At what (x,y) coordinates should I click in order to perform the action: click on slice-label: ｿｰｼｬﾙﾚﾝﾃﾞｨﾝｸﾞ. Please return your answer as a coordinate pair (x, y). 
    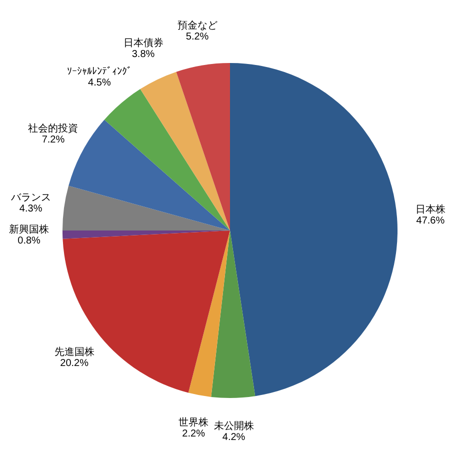
    Looking at the image, I should click on (99, 71).